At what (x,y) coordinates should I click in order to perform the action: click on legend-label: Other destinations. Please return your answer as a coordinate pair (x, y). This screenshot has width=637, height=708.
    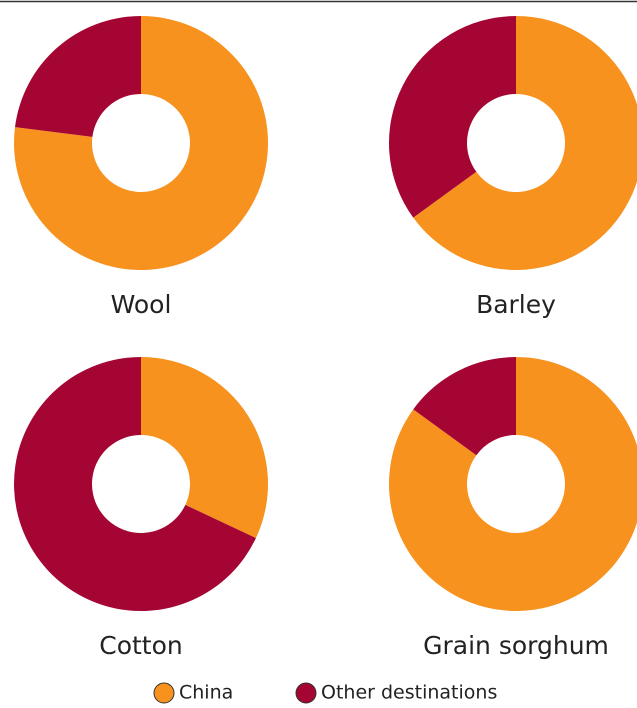
    Looking at the image, I should click on (409, 693).